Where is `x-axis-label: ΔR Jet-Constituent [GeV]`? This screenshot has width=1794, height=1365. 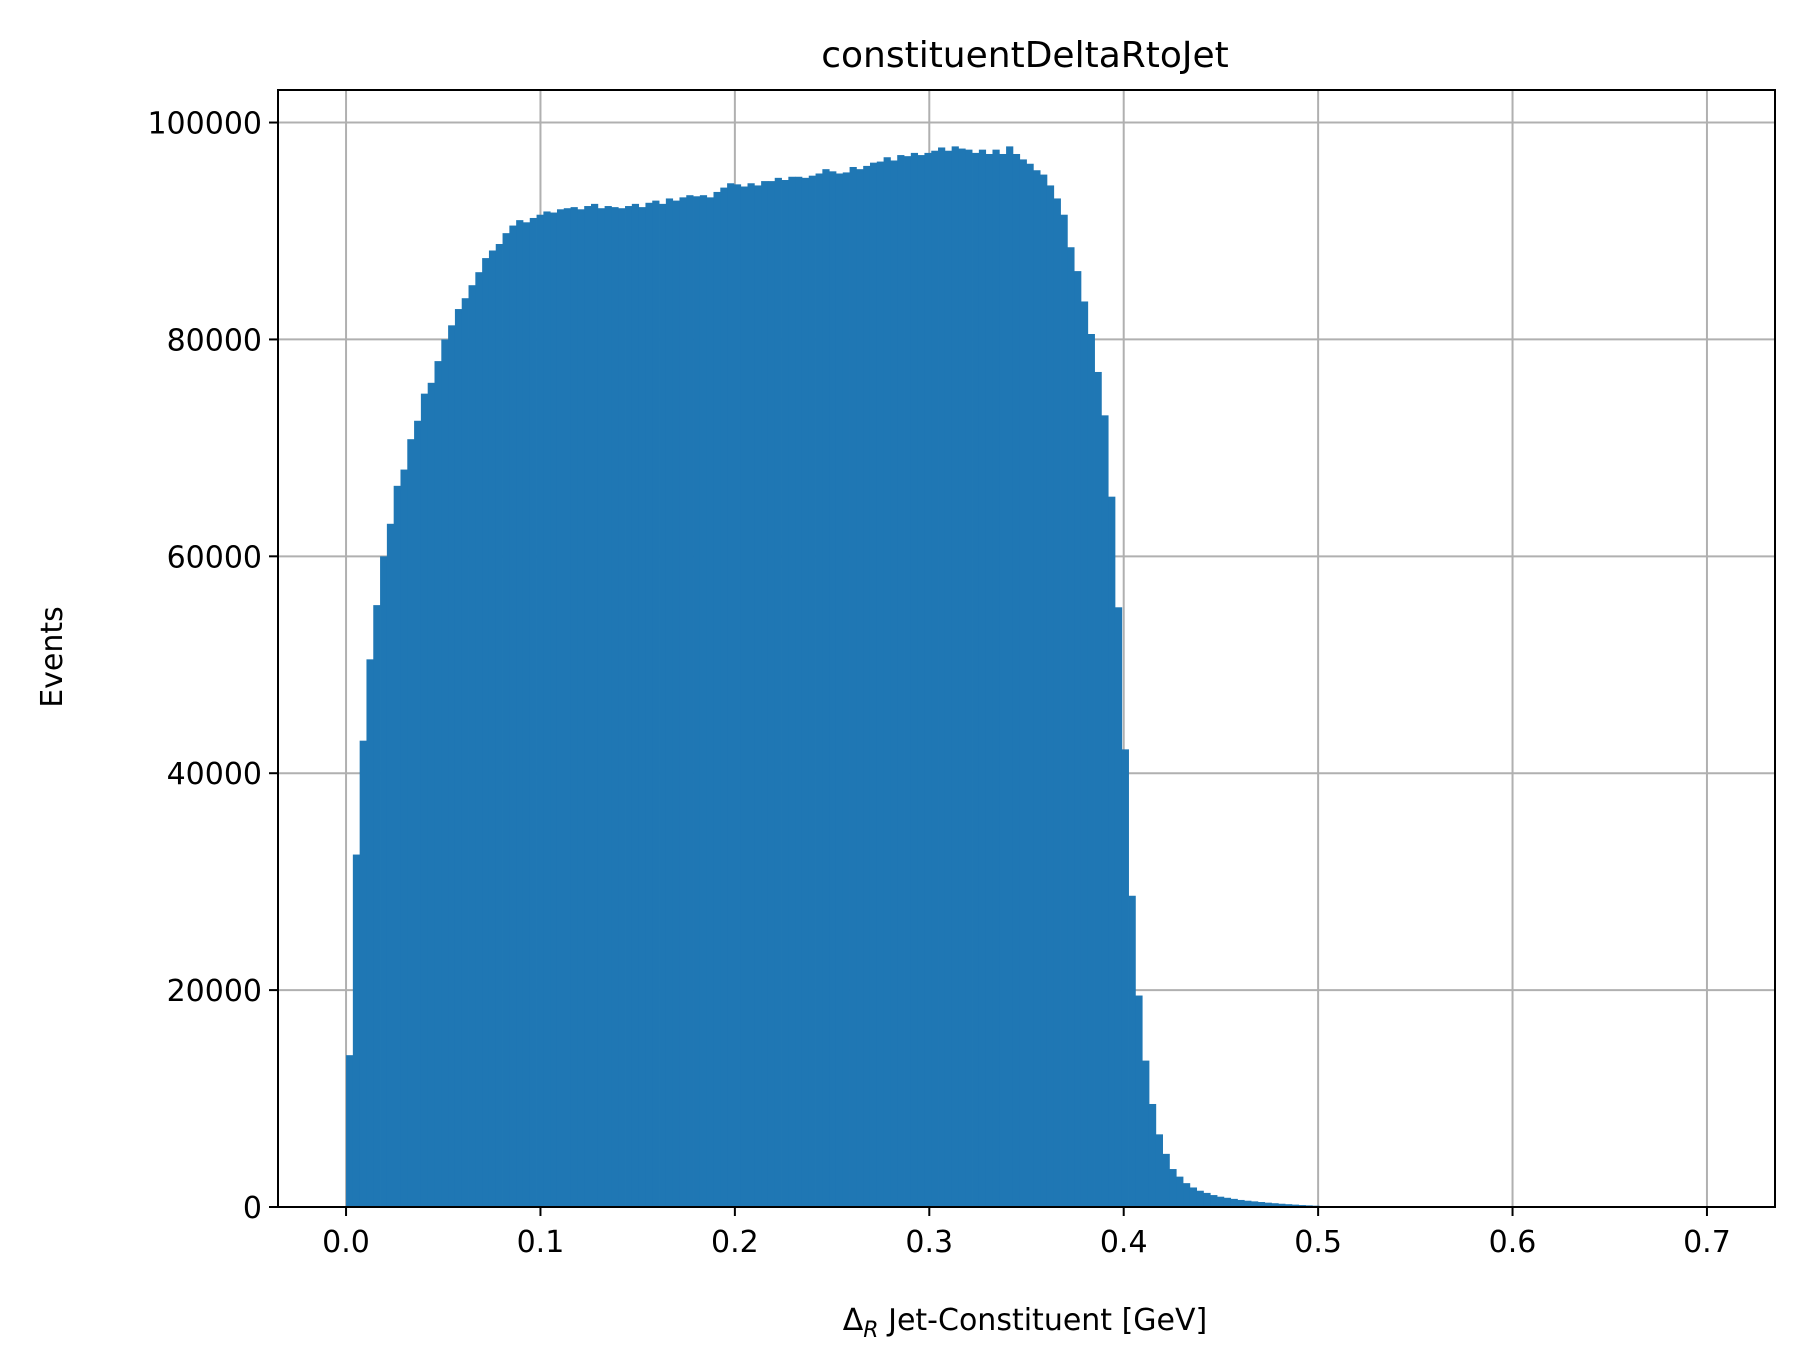
x-axis-label: ΔR Jet-Constituent [GeV] is located at coordinates (1025, 1323).